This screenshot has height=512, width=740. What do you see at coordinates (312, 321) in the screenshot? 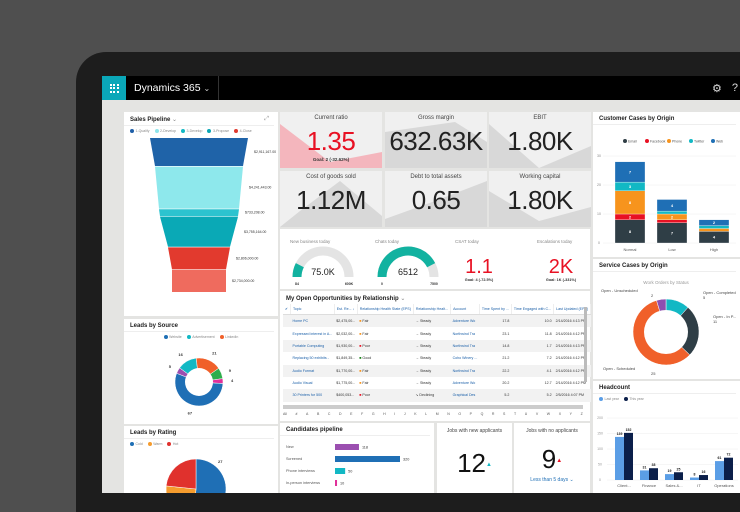
I see `grid-cell: Home PC` at bounding box center [312, 321].